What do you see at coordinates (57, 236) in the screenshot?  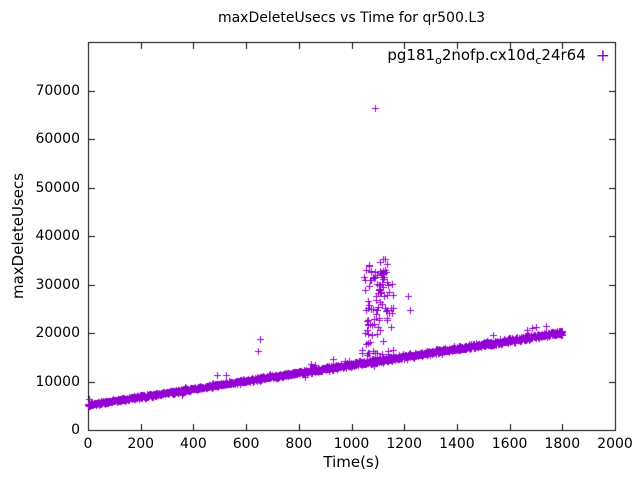 I see `y-tick-label: 40000` at bounding box center [57, 236].